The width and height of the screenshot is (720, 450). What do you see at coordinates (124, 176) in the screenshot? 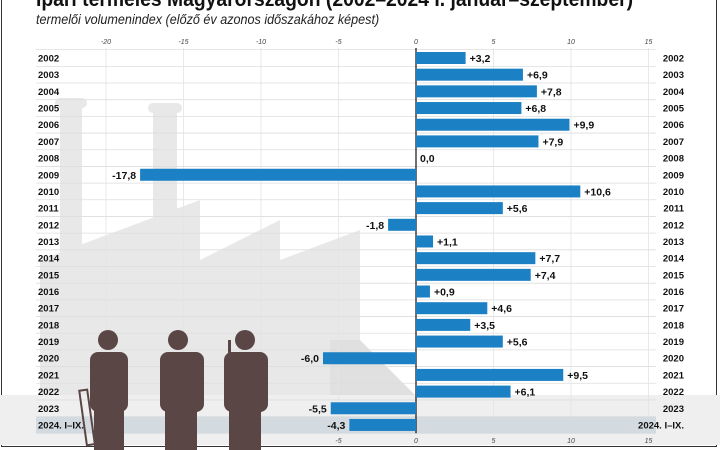
I see `value-label: -17,8` at bounding box center [124, 176].